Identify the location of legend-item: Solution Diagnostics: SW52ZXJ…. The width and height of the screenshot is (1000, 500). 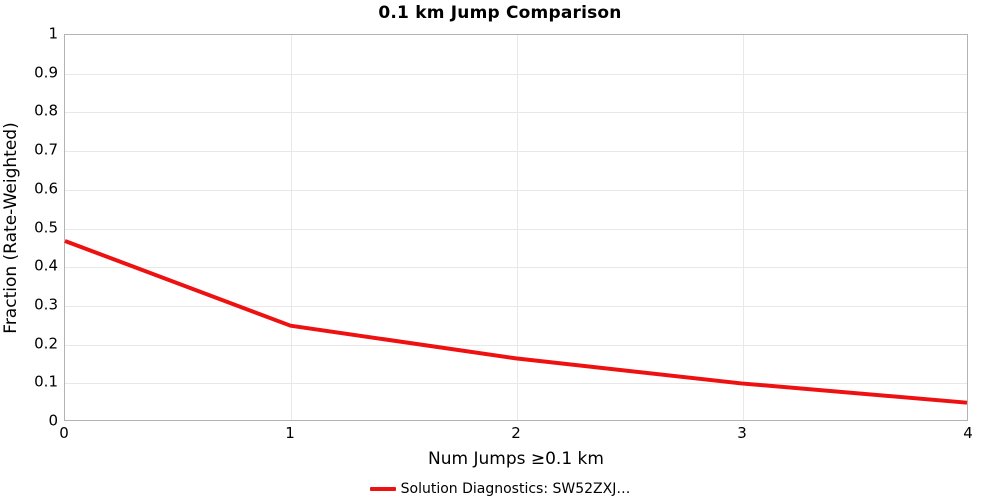
(500, 489).